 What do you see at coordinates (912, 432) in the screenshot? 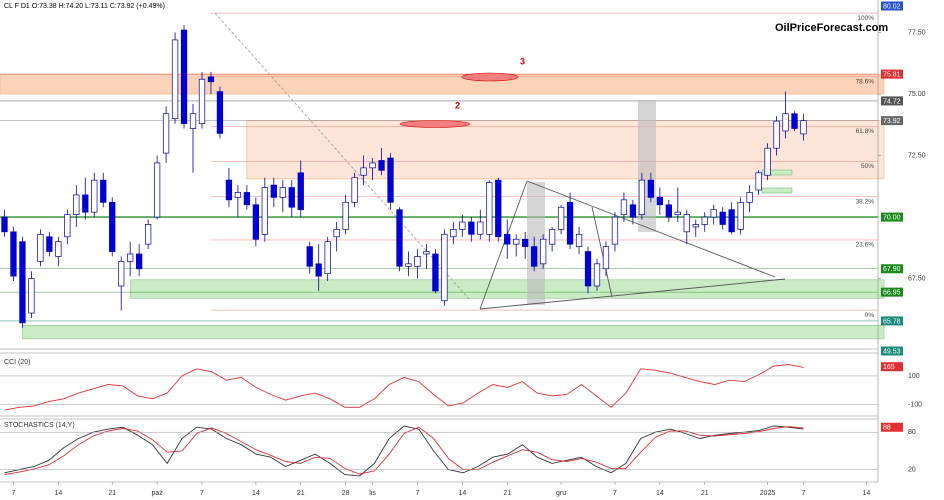
I see `y-tick-label: 80` at bounding box center [912, 432].